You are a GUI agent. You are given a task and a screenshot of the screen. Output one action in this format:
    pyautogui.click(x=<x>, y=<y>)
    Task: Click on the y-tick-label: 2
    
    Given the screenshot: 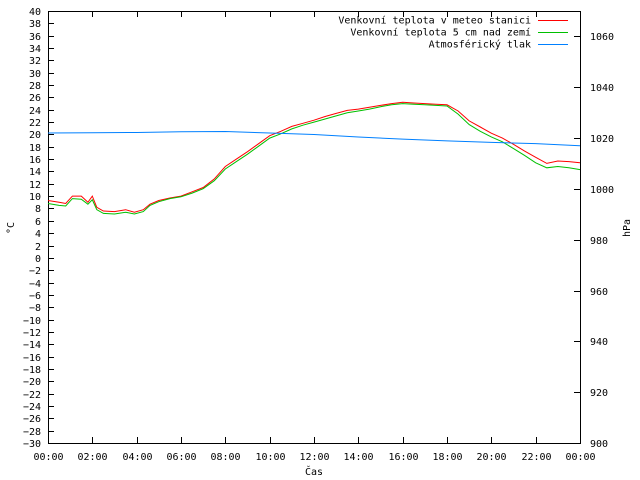 What is the action you would take?
    pyautogui.click(x=38, y=247)
    